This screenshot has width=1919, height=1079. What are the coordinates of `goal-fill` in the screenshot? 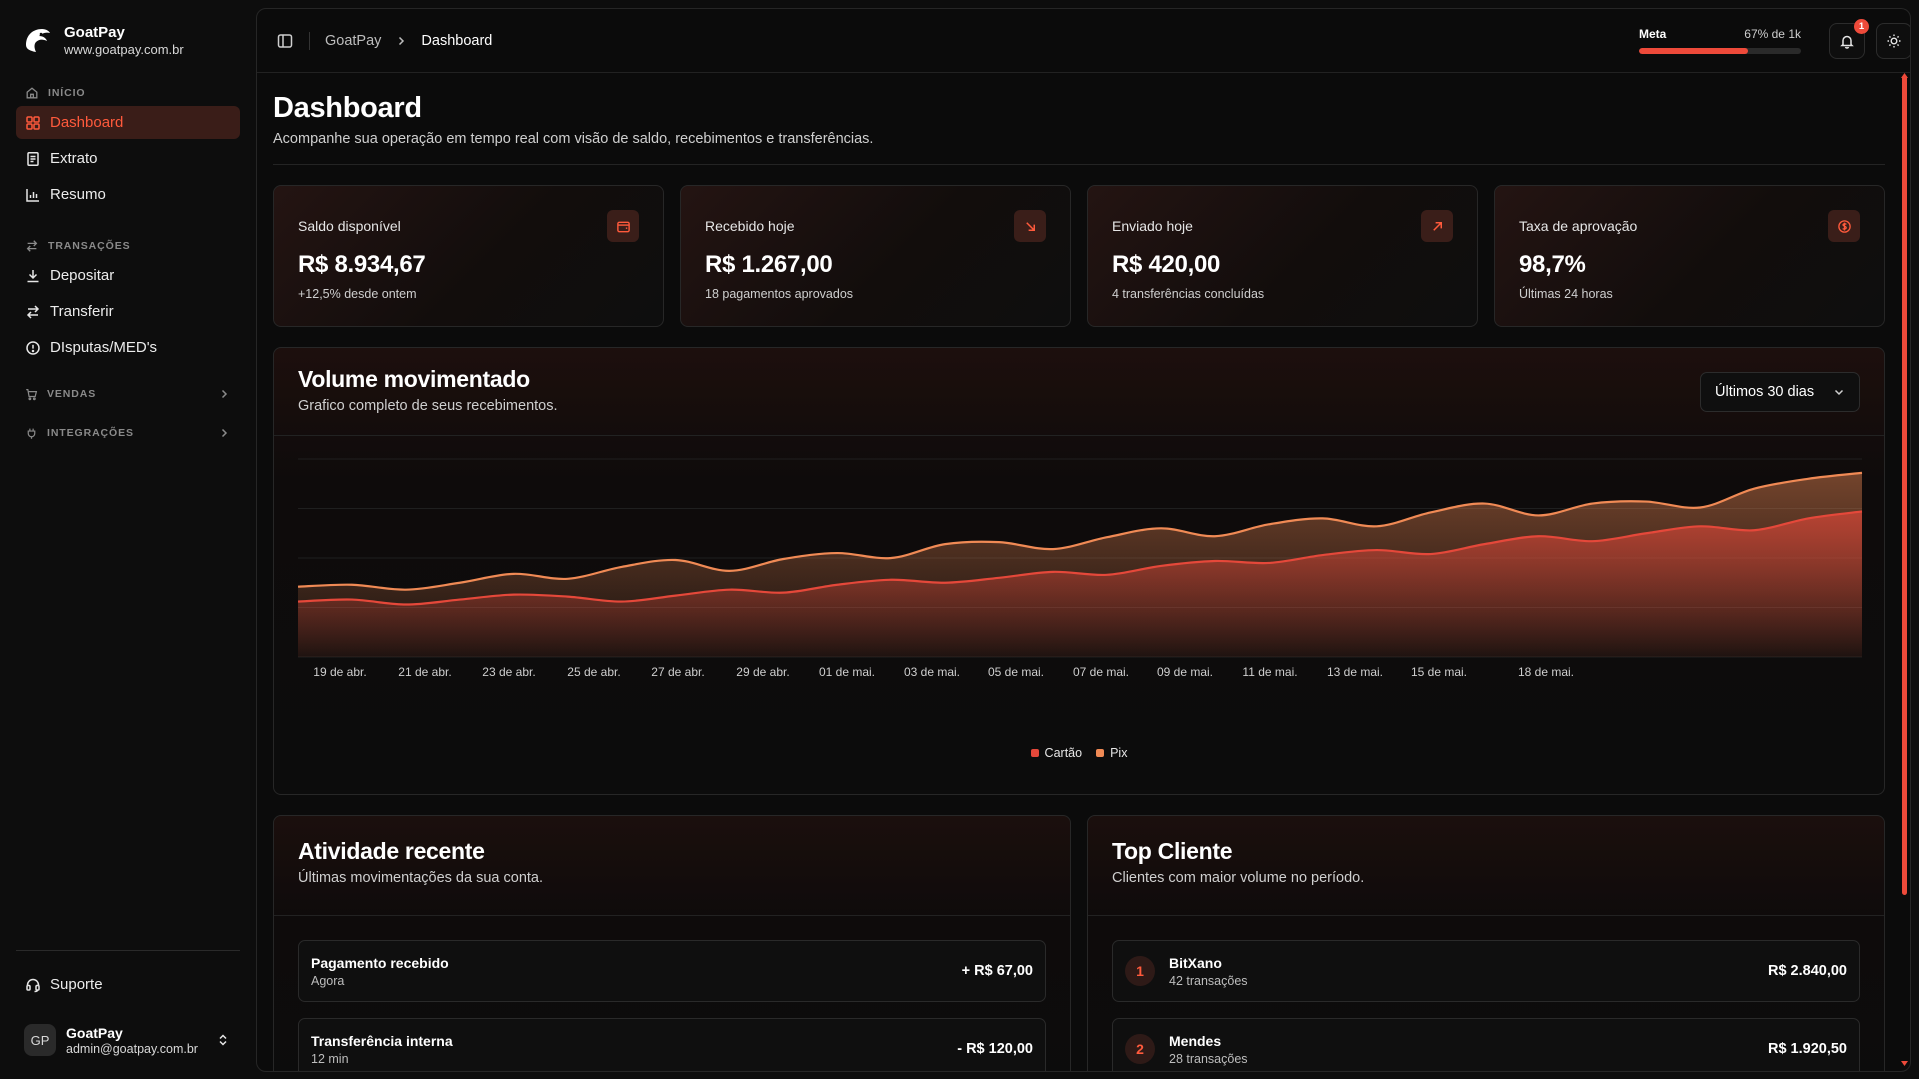 It's located at (1693, 51).